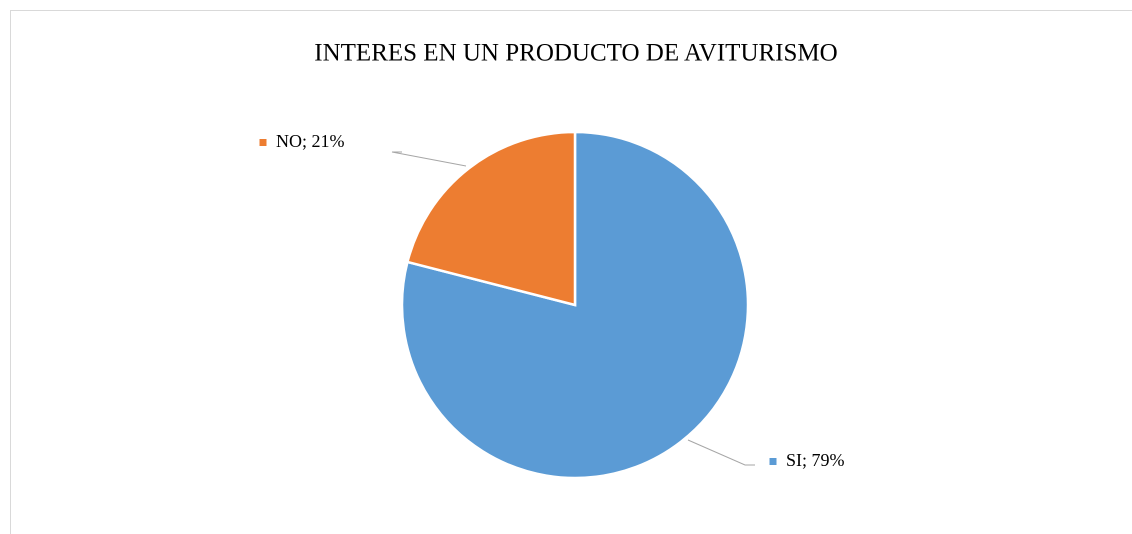 This screenshot has width=1132, height=534. What do you see at coordinates (310, 141) in the screenshot?
I see `data-label: NO; 21%` at bounding box center [310, 141].